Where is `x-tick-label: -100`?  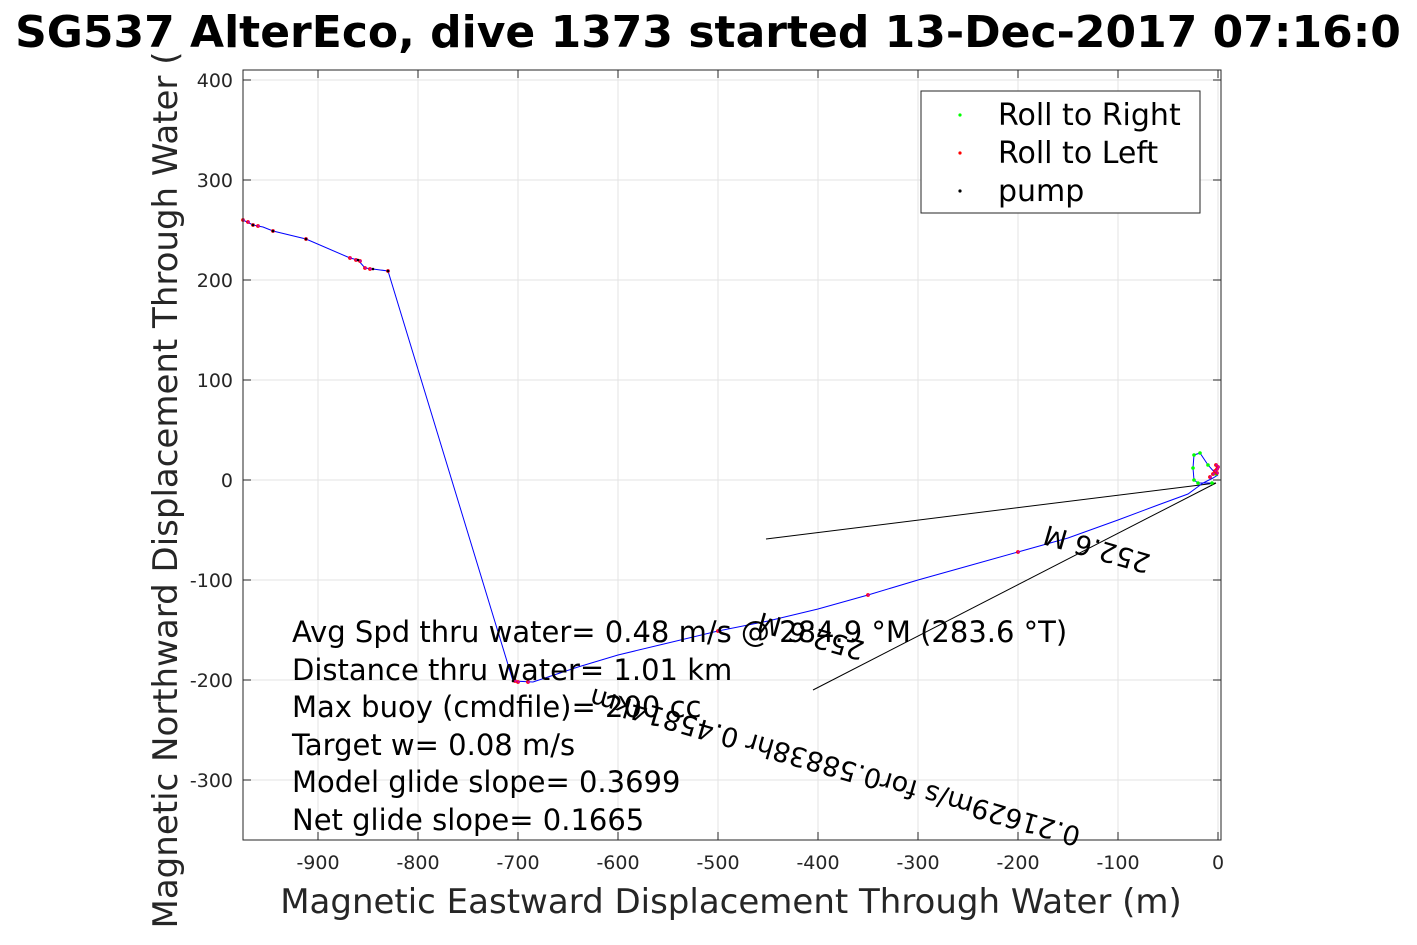 x-tick-label: -100 is located at coordinates (1117, 863).